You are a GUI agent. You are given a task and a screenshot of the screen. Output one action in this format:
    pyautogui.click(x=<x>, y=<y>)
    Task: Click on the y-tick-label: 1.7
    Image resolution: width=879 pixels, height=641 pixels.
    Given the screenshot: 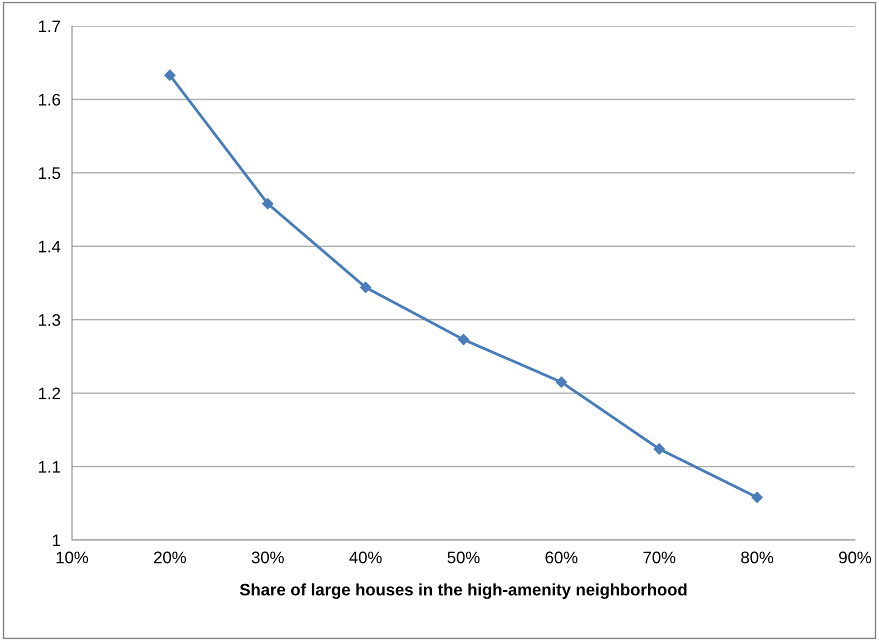 What is the action you would take?
    pyautogui.click(x=49, y=26)
    